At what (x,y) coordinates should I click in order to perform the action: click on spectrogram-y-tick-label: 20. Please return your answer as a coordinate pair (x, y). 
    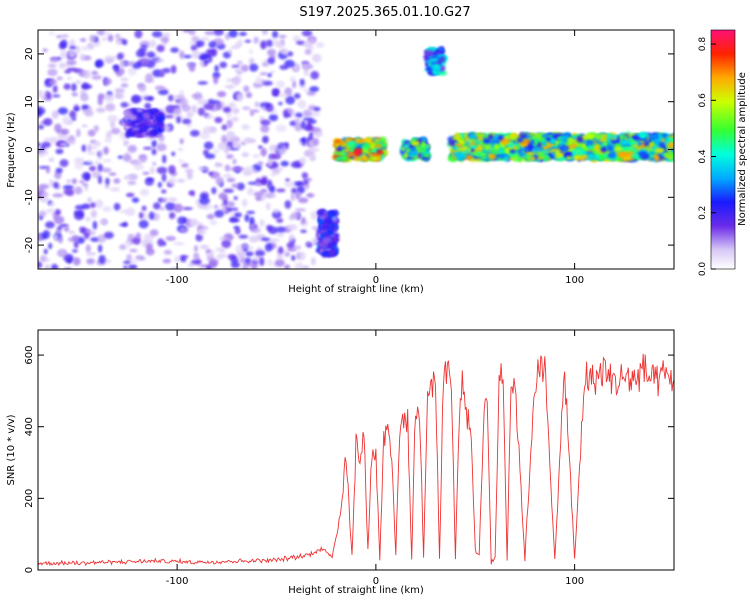
    Looking at the image, I should click on (29, 54).